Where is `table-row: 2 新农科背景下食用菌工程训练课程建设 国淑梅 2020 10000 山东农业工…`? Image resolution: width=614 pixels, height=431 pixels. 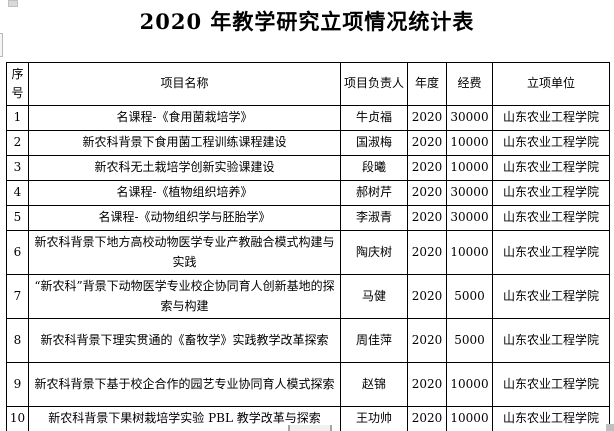 table-row: 2 新农科背景下食用菌工程训练课程建设 国淑梅 2020 10000 山东农业工… is located at coordinates (308, 143).